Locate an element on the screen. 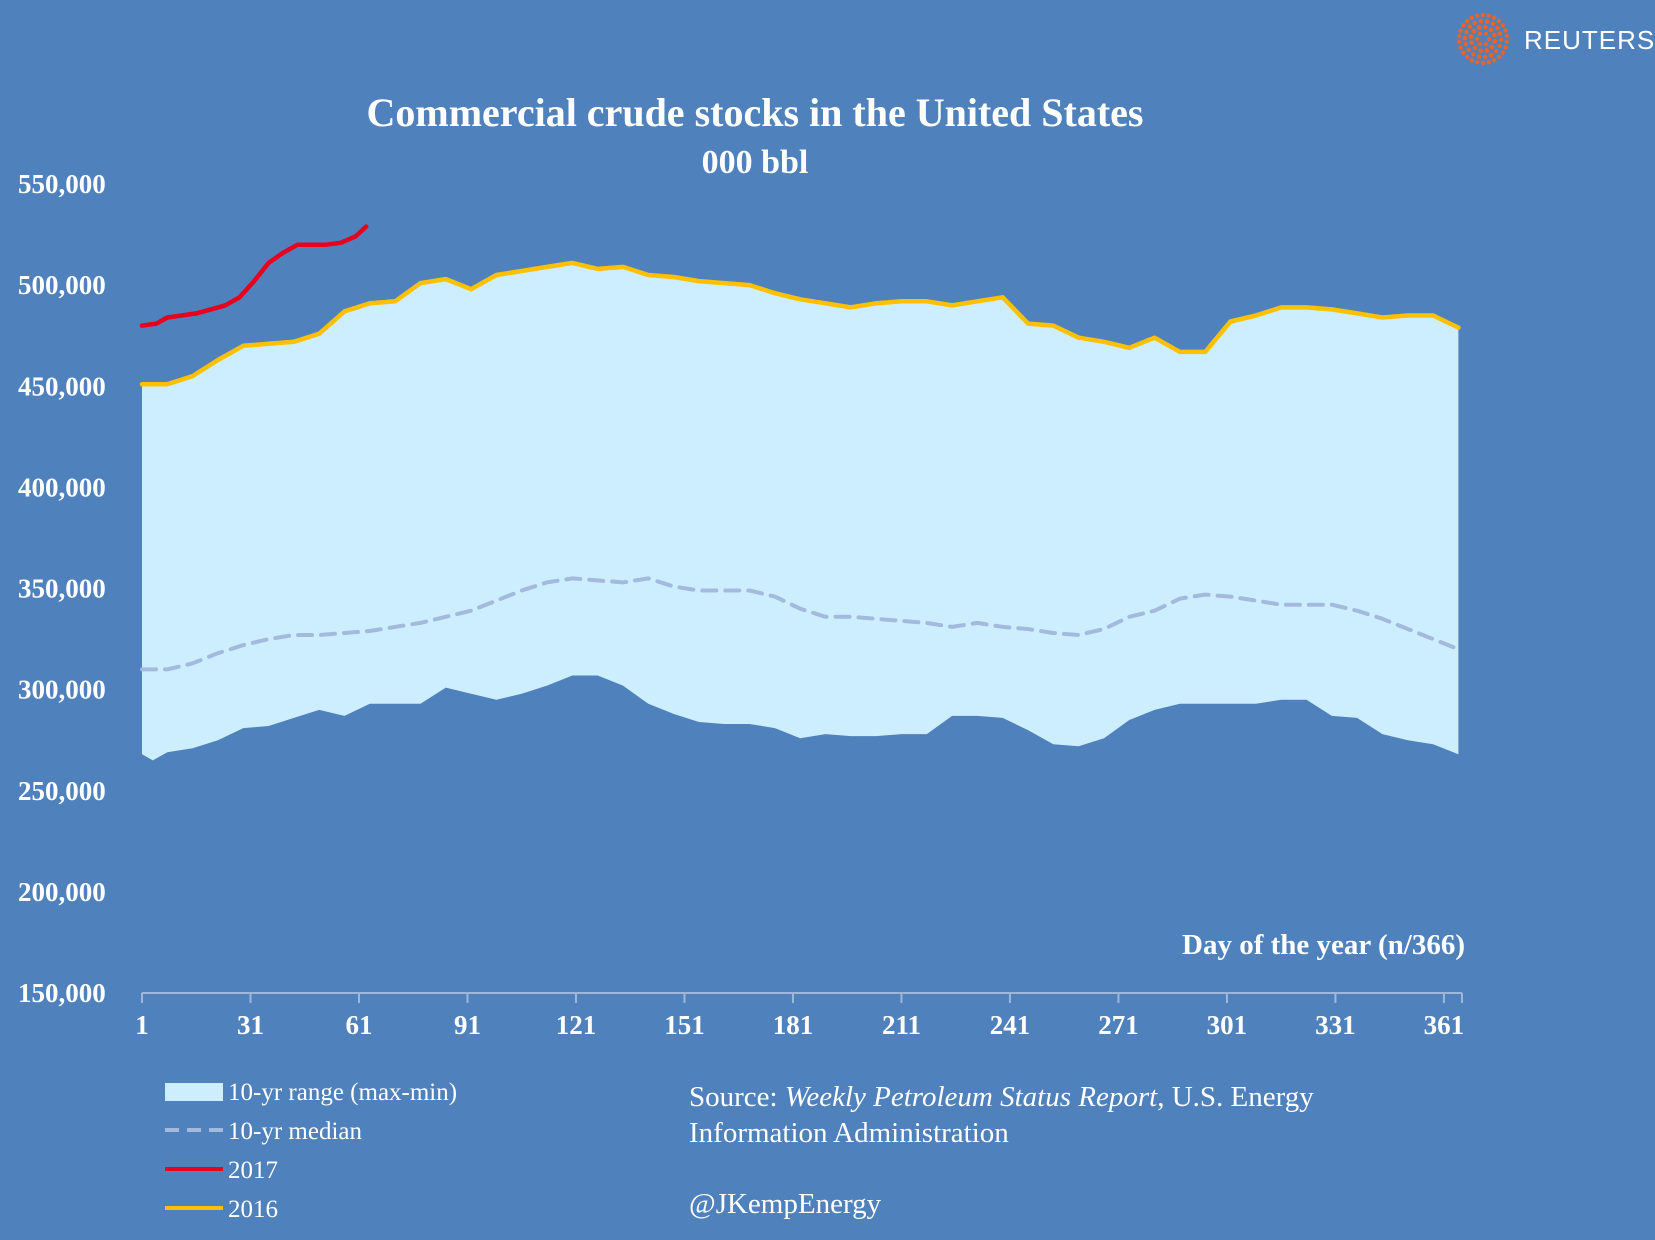  author-handle: @JKempEnergy is located at coordinates (785, 1204).